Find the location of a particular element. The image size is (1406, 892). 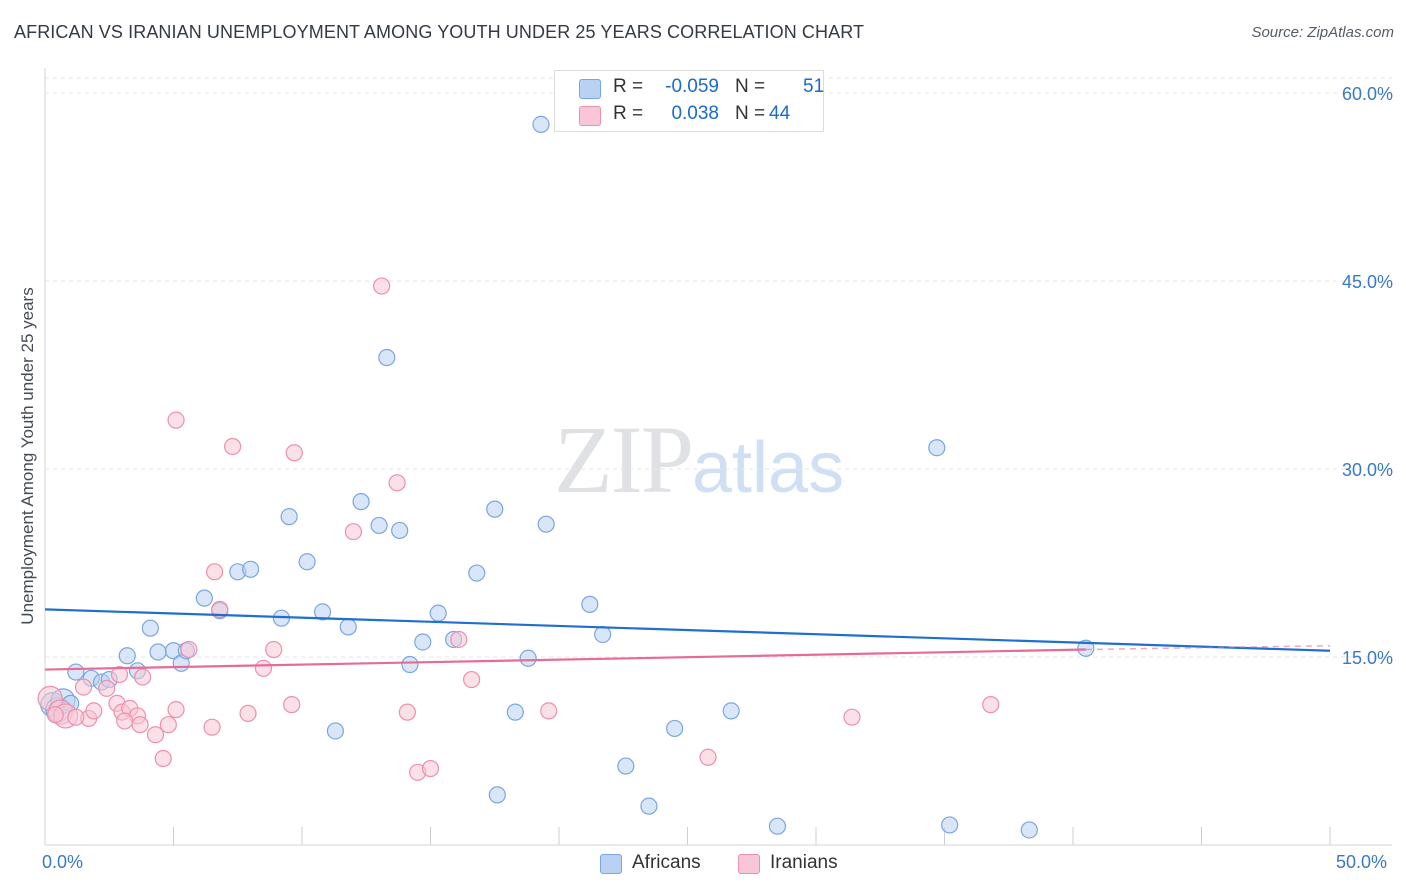

source-label: Source: ZipAtlas.com is located at coordinates (1322, 32).